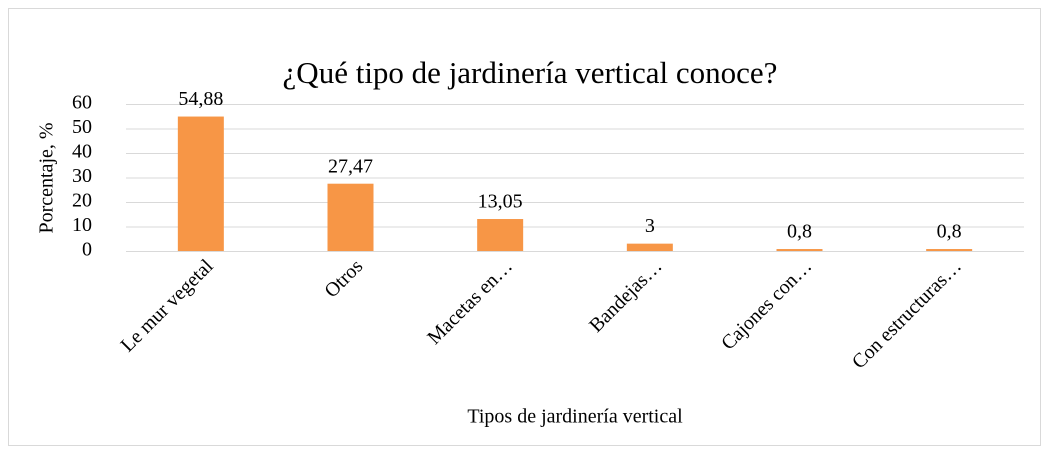 This screenshot has height=454, width=1049. I want to click on y-tick-label: 60, so click(82, 103).